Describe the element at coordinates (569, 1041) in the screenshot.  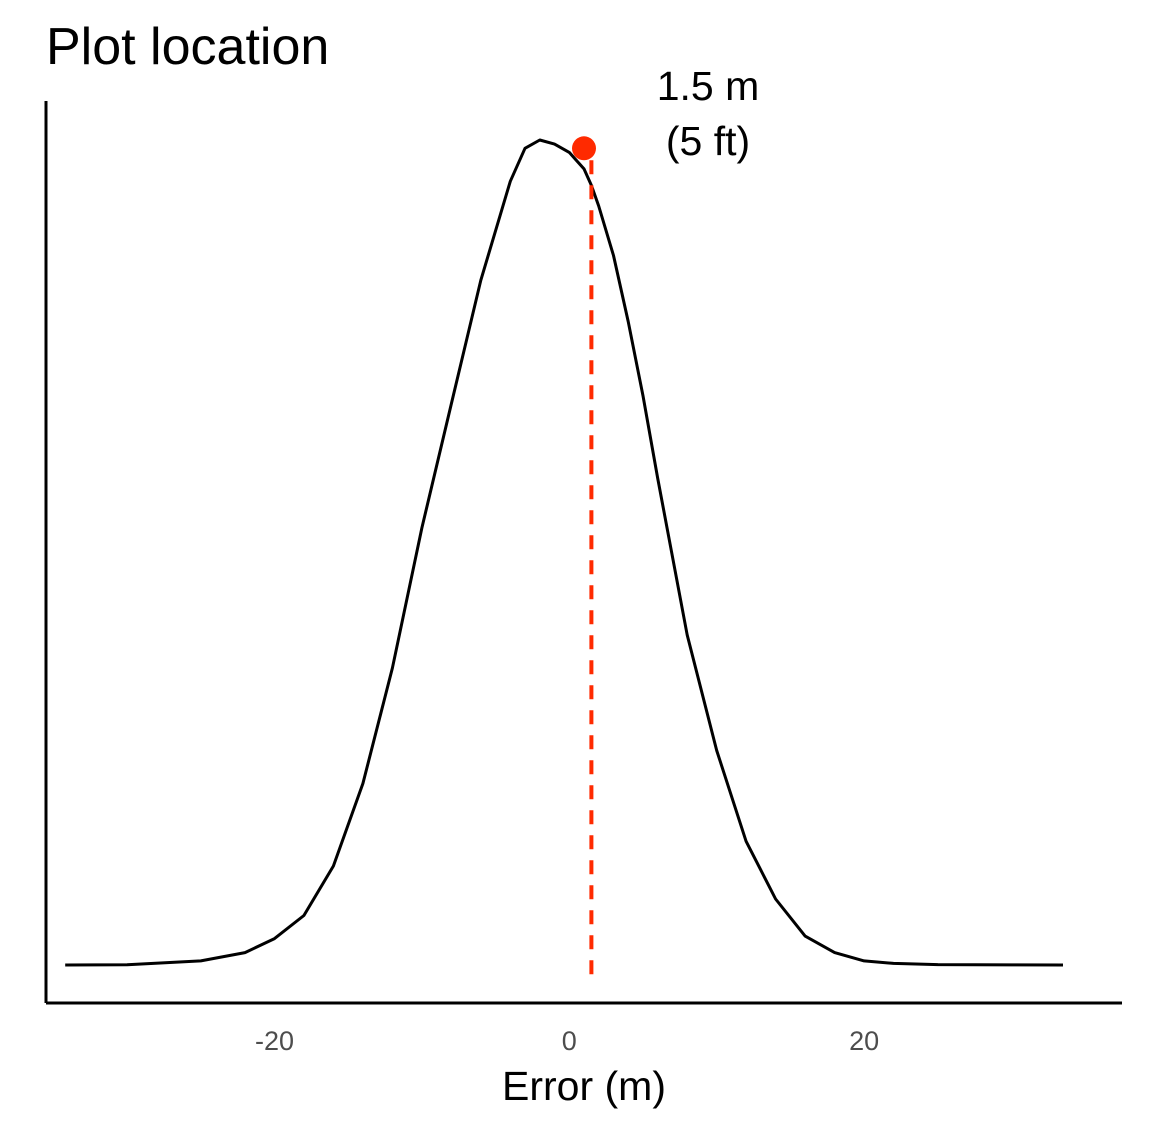
I see `x-tick-label: 0` at that location.